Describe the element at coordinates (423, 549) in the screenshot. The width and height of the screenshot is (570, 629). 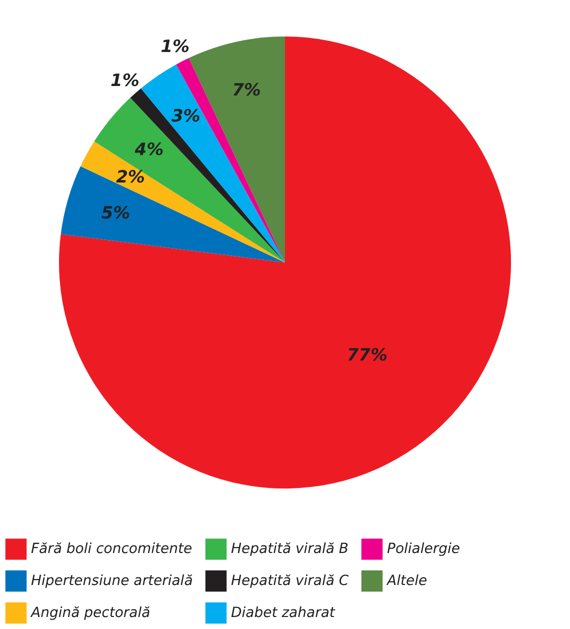
I see `legend-label: Polialergie` at that location.